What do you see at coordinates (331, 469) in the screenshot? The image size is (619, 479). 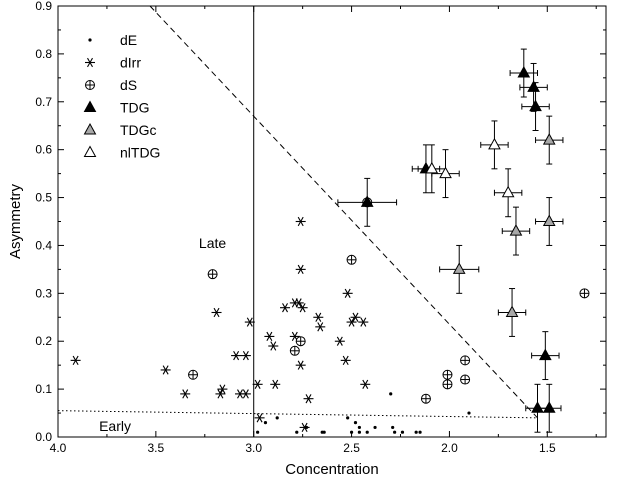 I see `x-axis-label: Concentration` at bounding box center [331, 469].